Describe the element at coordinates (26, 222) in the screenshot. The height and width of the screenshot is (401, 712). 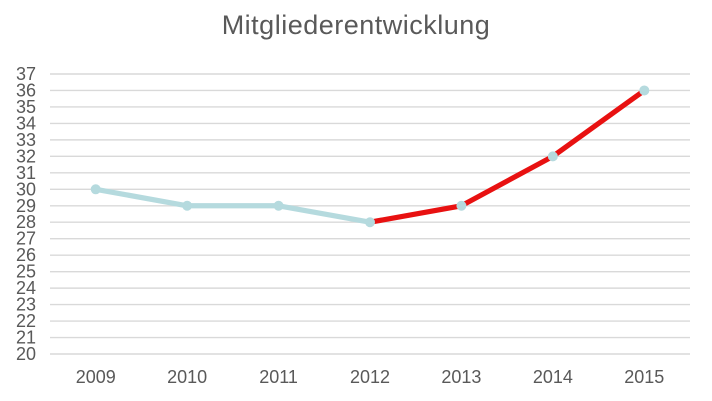
I see `y-tick-label: 28` at that location.